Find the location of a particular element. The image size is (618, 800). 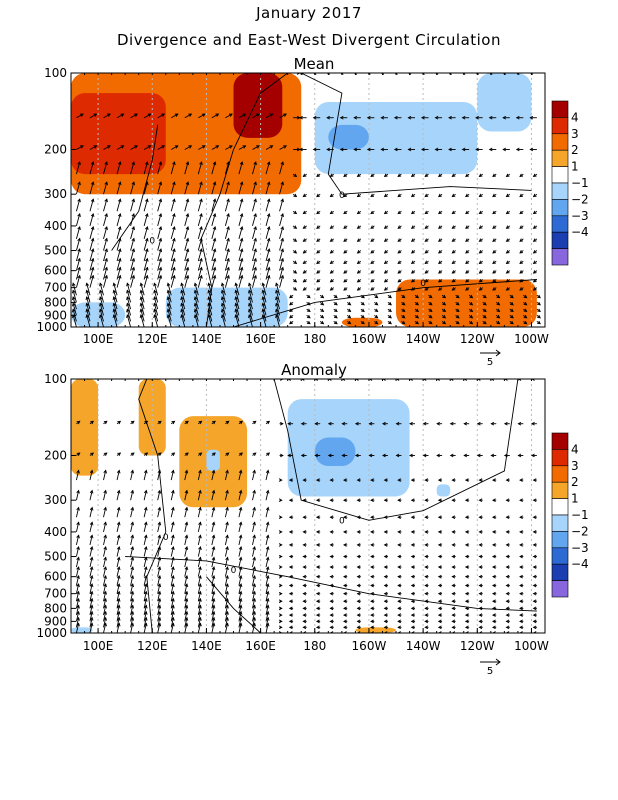

contour-line is located at coordinates (331, 584).